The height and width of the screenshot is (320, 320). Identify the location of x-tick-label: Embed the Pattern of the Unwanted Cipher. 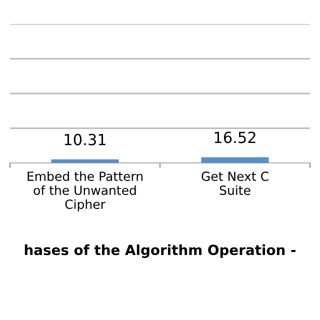
(85, 191).